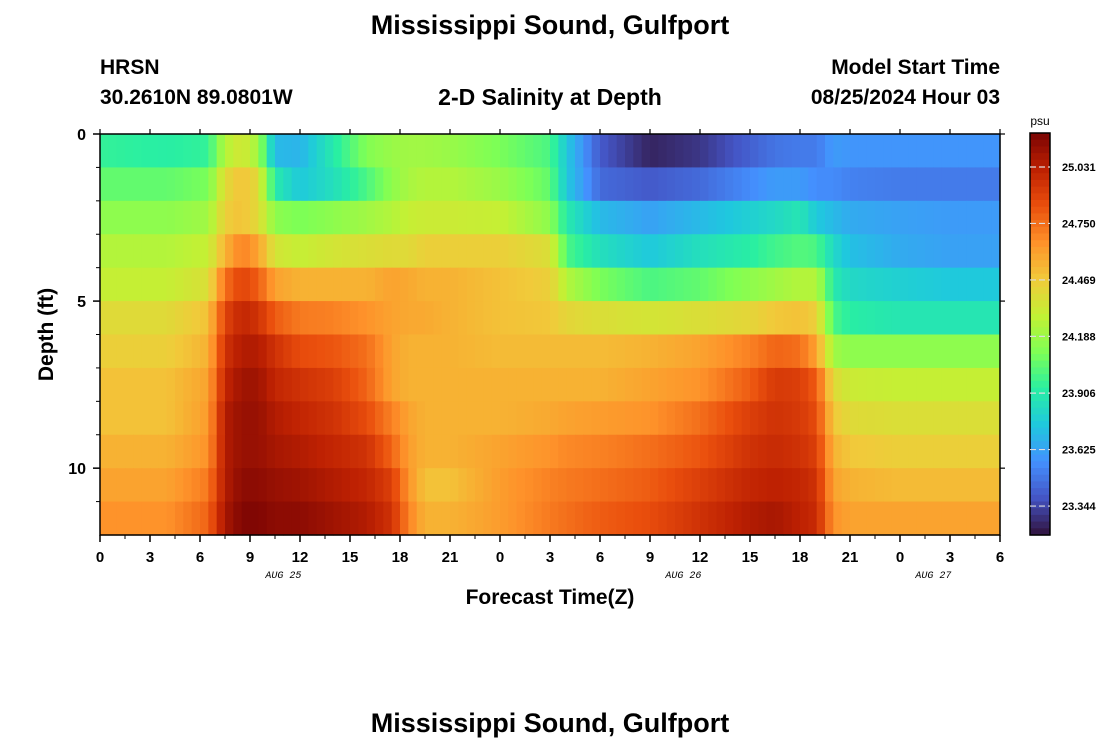 The height and width of the screenshot is (750, 1100). I want to click on x-axis-label: Forecast Time(Z), so click(550, 597).